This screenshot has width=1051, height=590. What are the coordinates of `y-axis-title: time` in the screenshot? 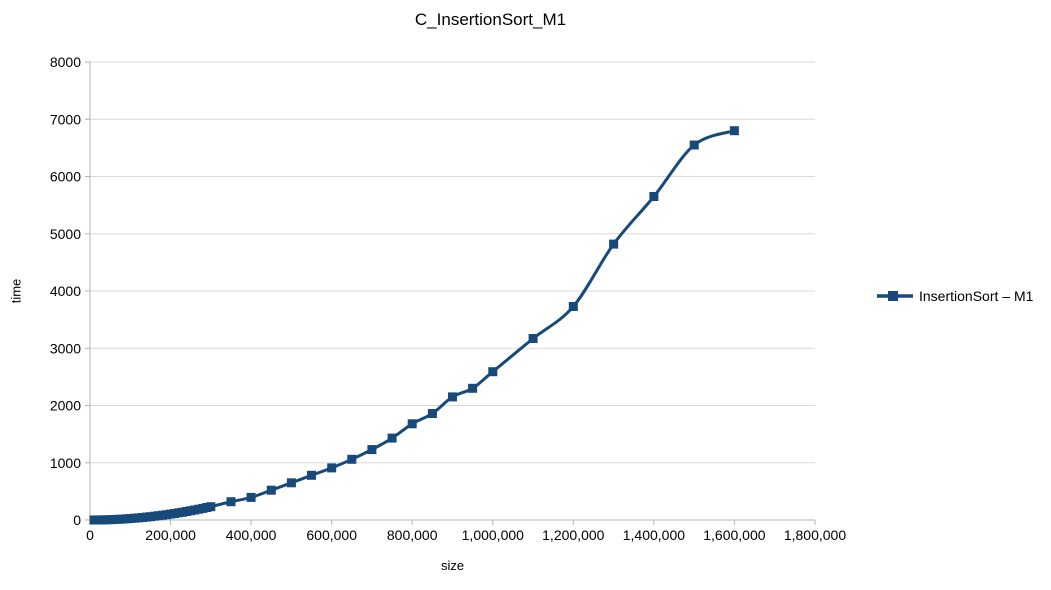 It's located at (16, 291).